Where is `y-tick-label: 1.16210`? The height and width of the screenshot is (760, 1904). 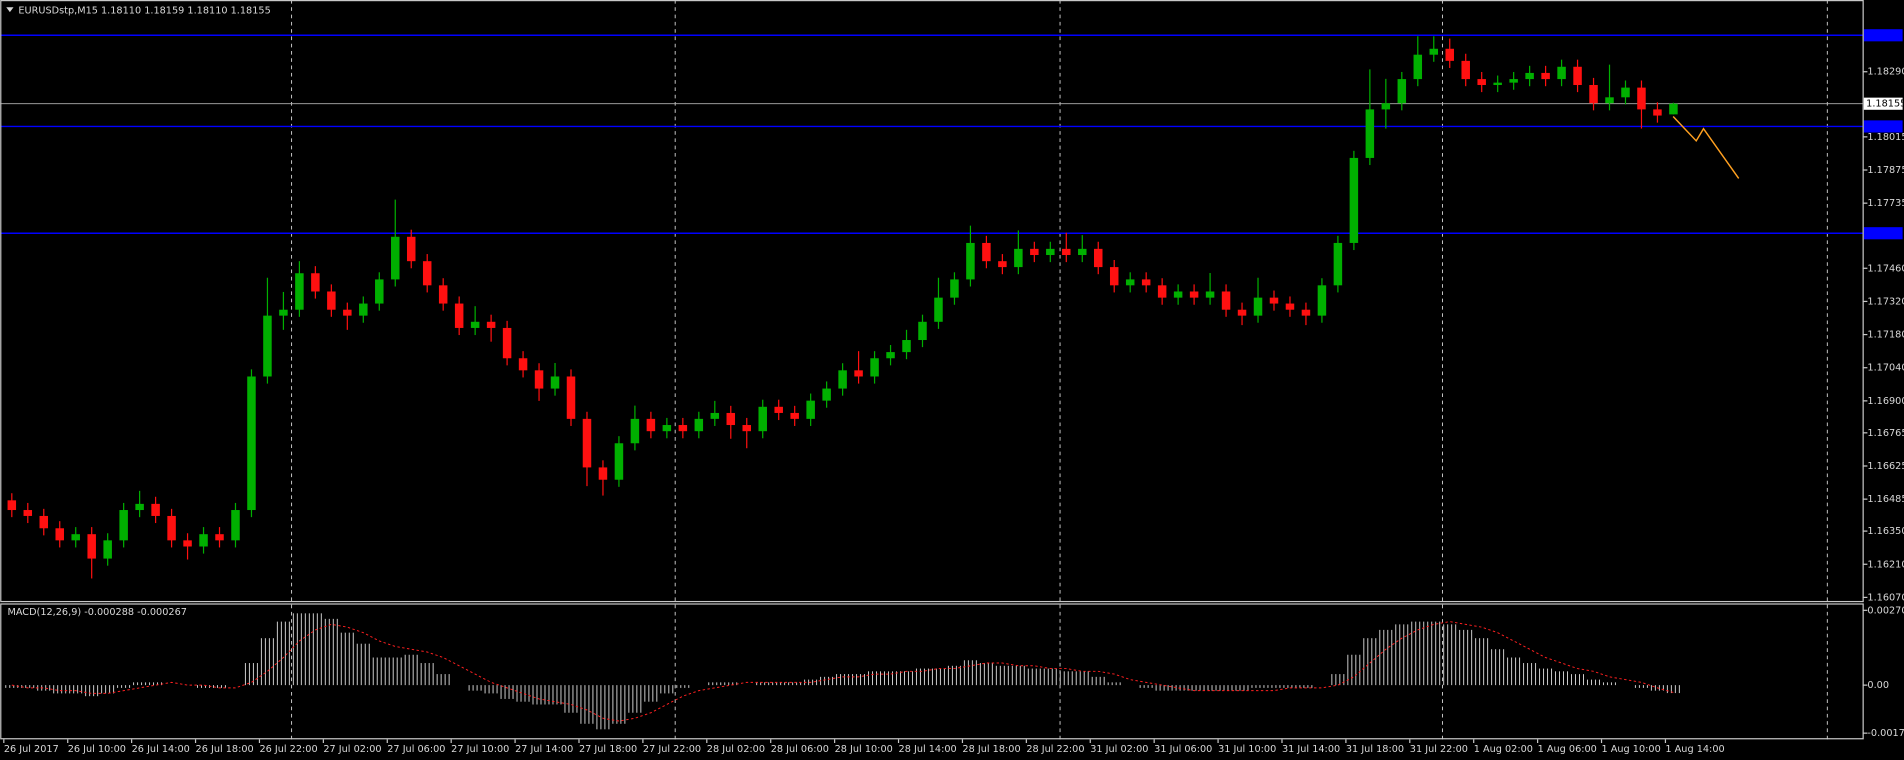 y-tick-label: 1.16210 is located at coordinates (1885, 564).